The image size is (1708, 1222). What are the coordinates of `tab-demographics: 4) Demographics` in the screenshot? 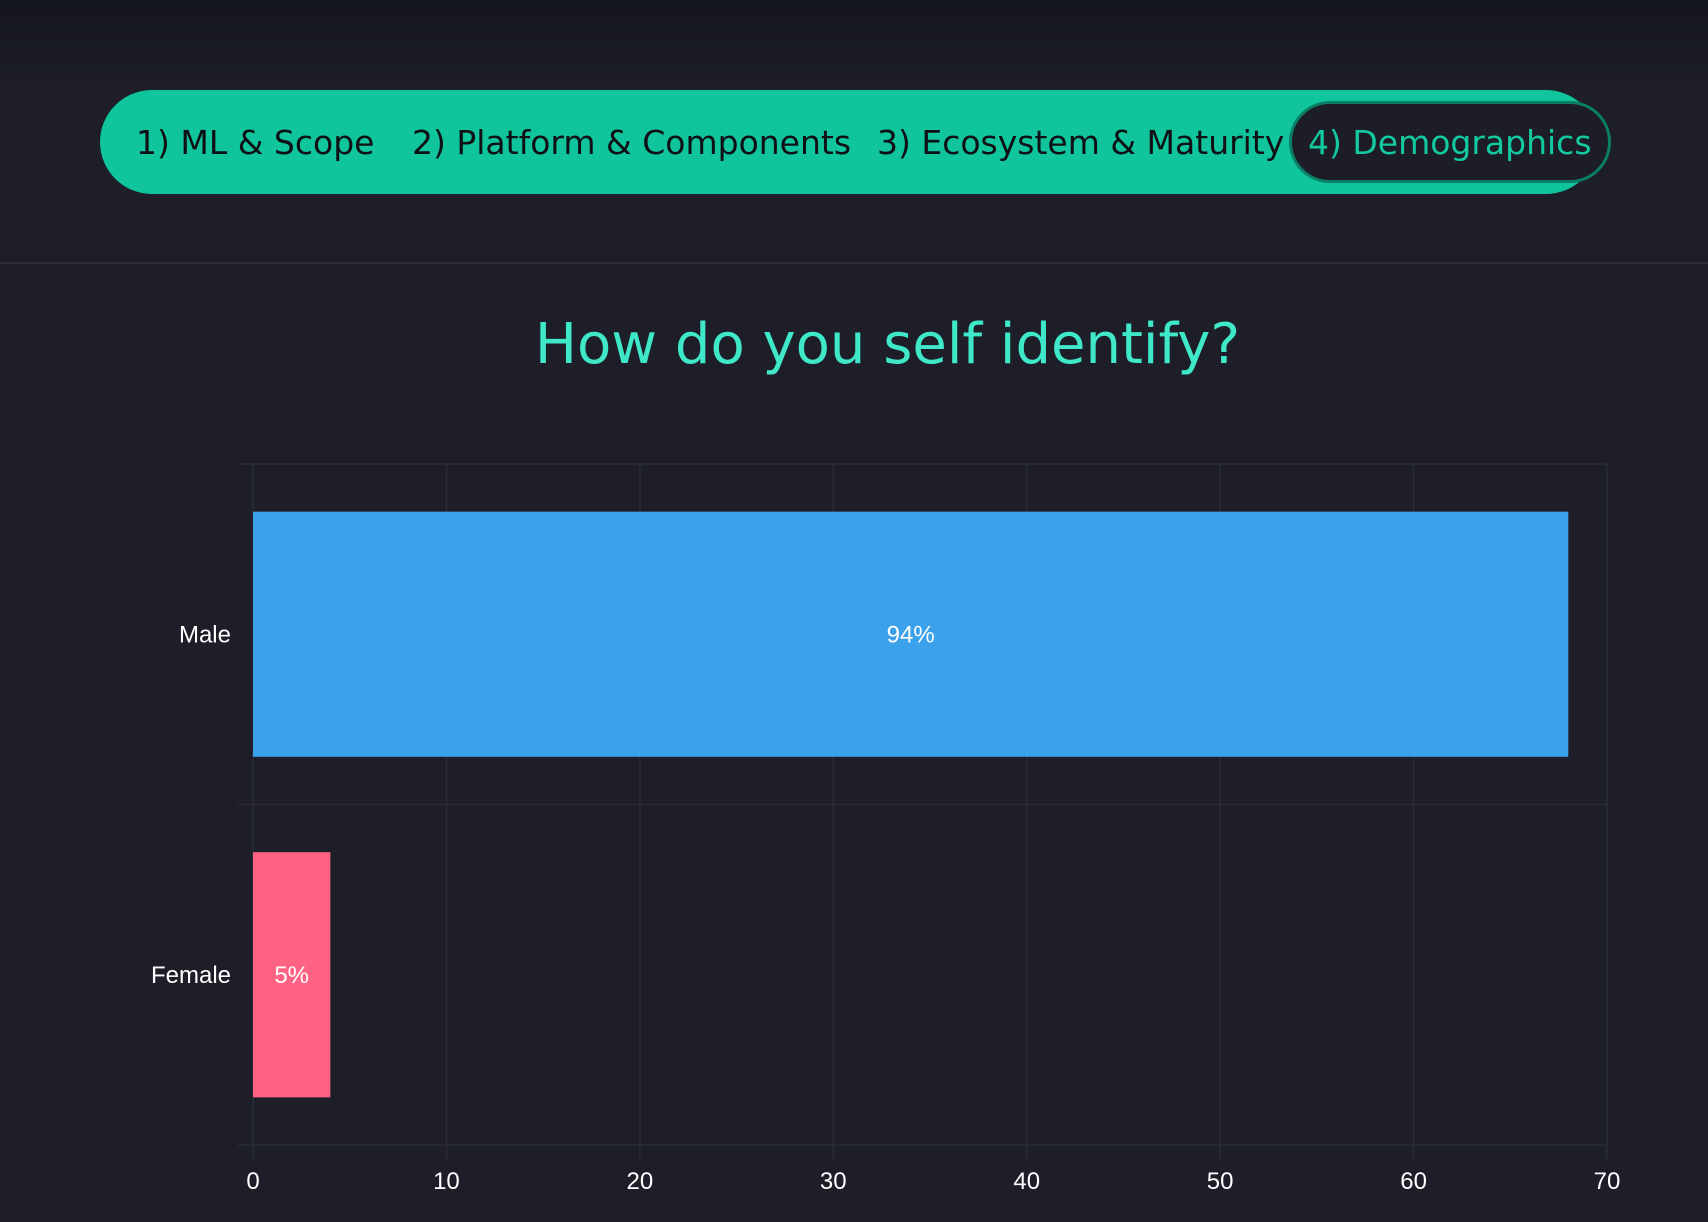 It's located at (1450, 142).